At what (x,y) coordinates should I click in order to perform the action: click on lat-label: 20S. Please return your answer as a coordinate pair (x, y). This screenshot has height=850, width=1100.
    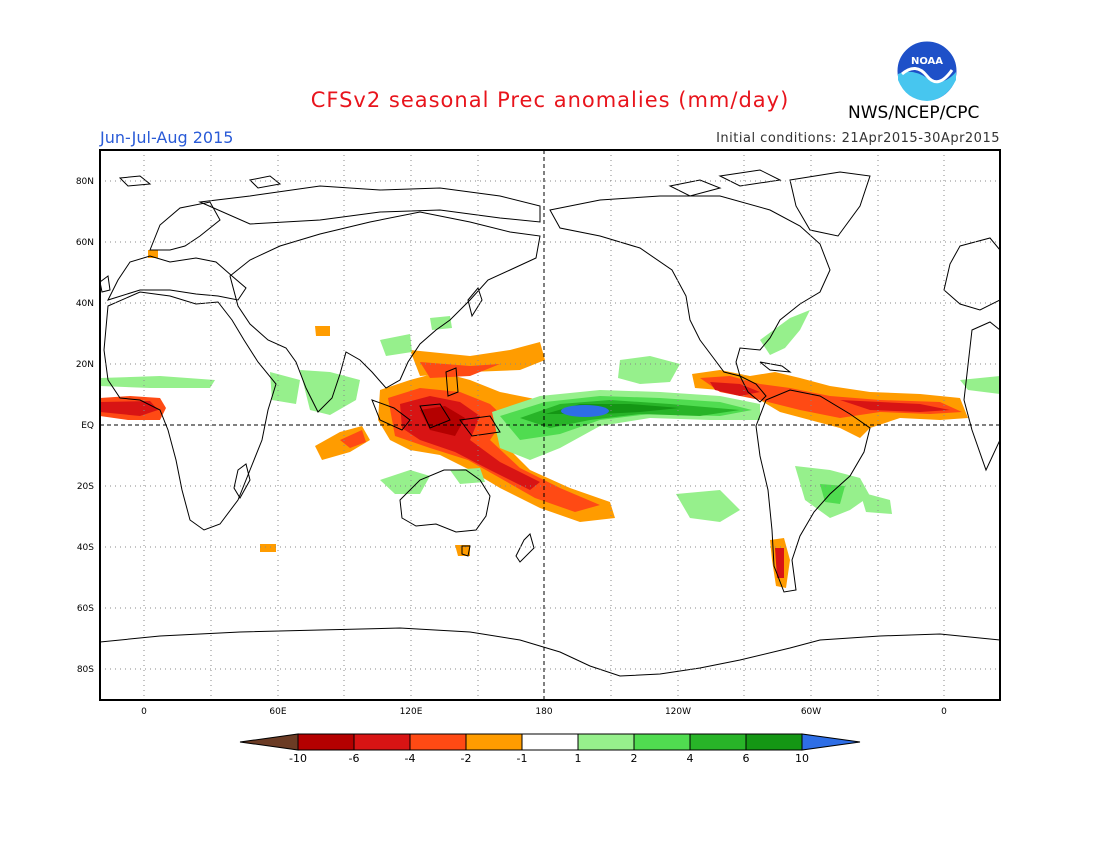
    Looking at the image, I should click on (85, 487).